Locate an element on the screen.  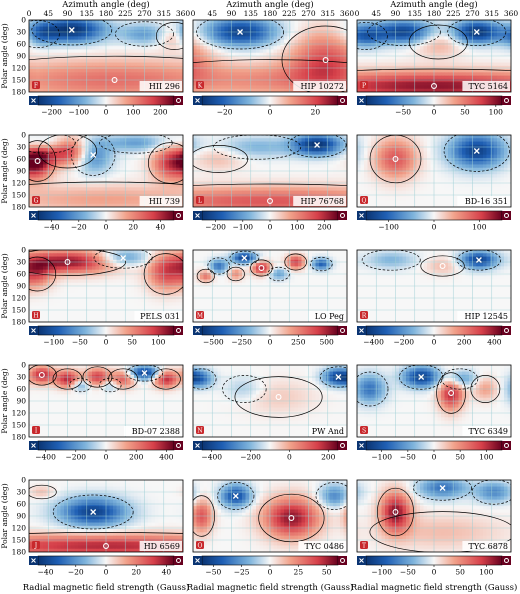
azimuth-tick-label: 180 is located at coordinates (270, 13).